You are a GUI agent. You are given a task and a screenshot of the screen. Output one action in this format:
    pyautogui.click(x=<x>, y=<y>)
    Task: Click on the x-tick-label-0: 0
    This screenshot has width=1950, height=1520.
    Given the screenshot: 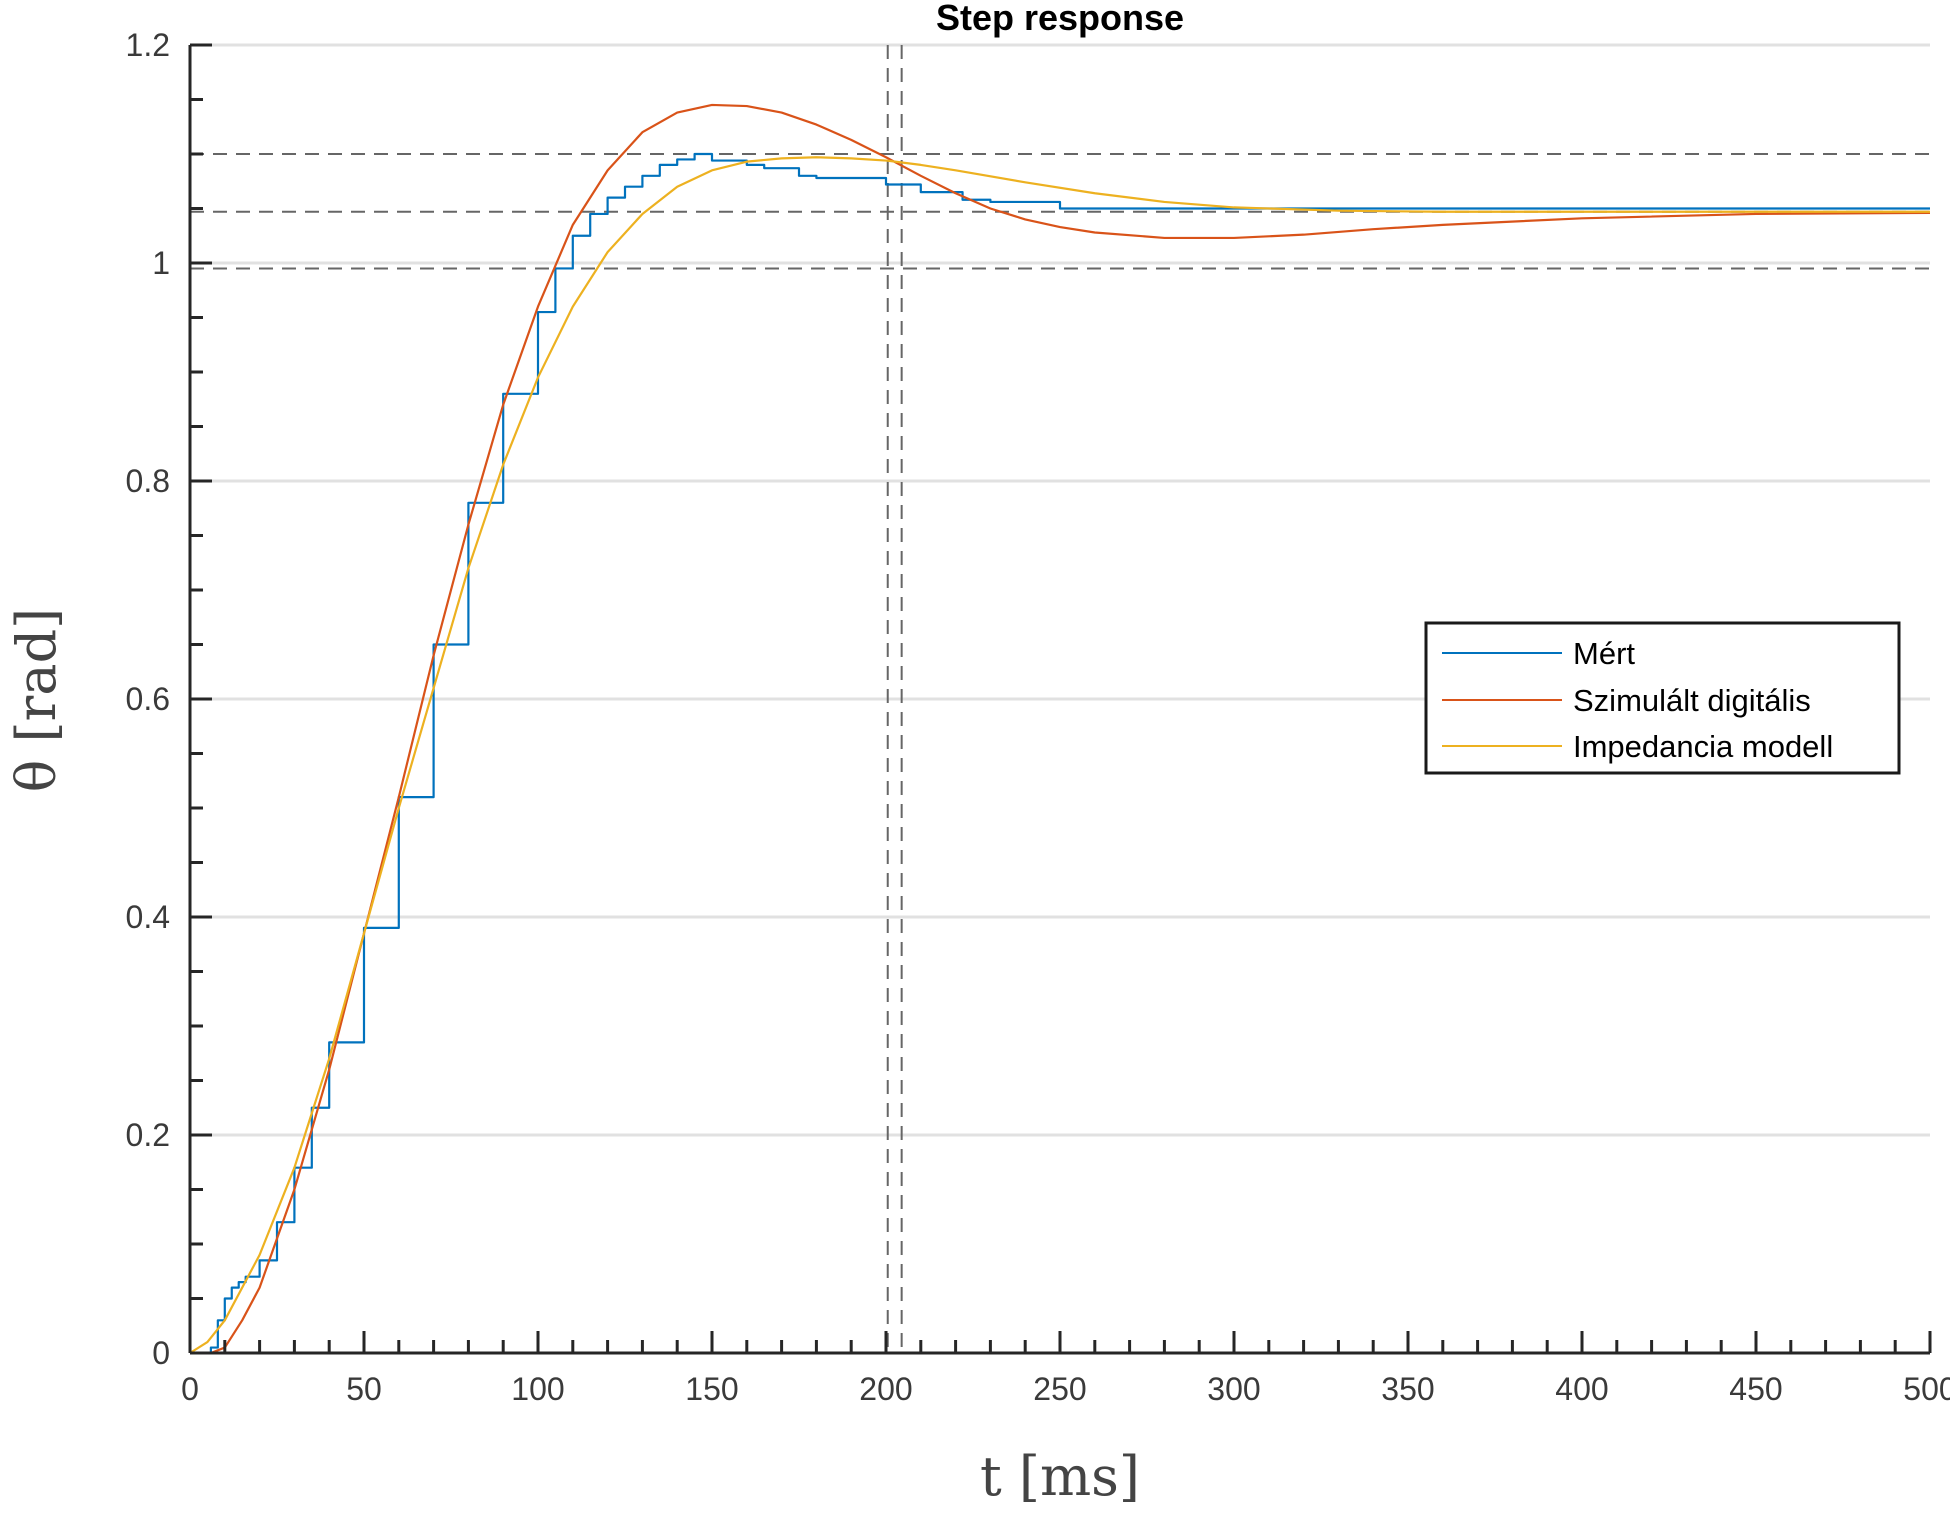 What is the action you would take?
    pyautogui.click(x=190, y=1389)
    